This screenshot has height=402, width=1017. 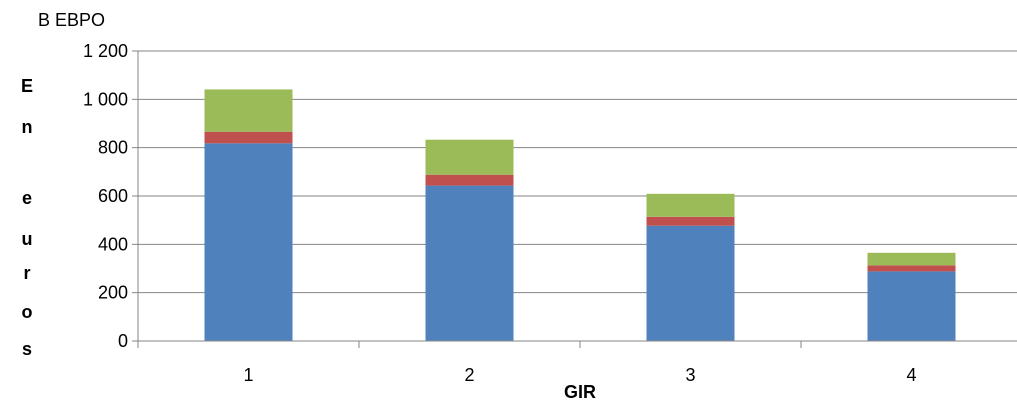 I want to click on x-tick-label: 4, so click(x=911, y=375).